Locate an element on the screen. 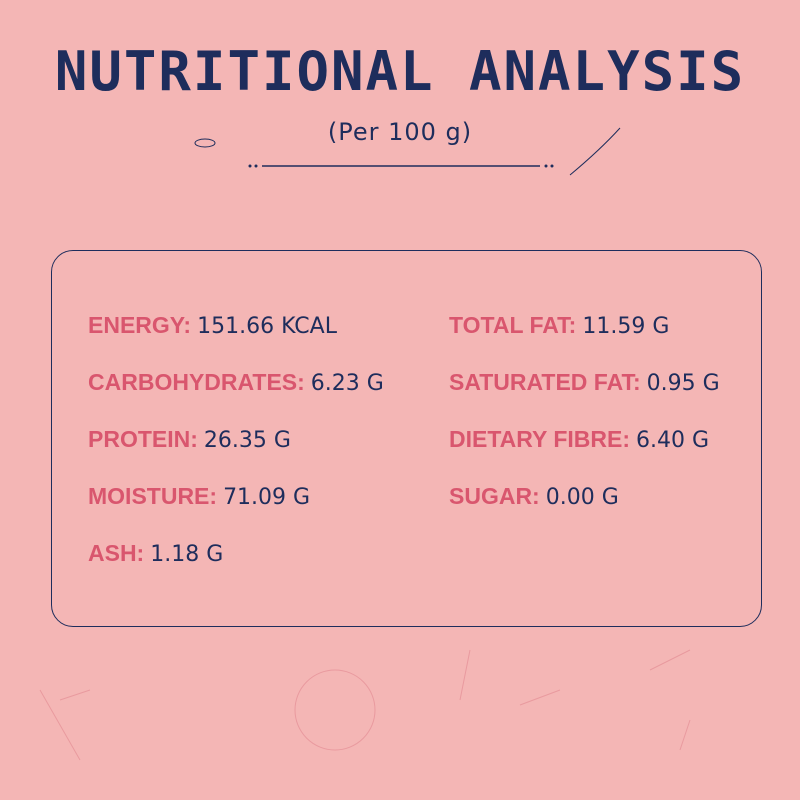 Image resolution: width=800 pixels, height=800 pixels. nutrient-row: ENERGY: 151.66 KCAL is located at coordinates (212, 325).